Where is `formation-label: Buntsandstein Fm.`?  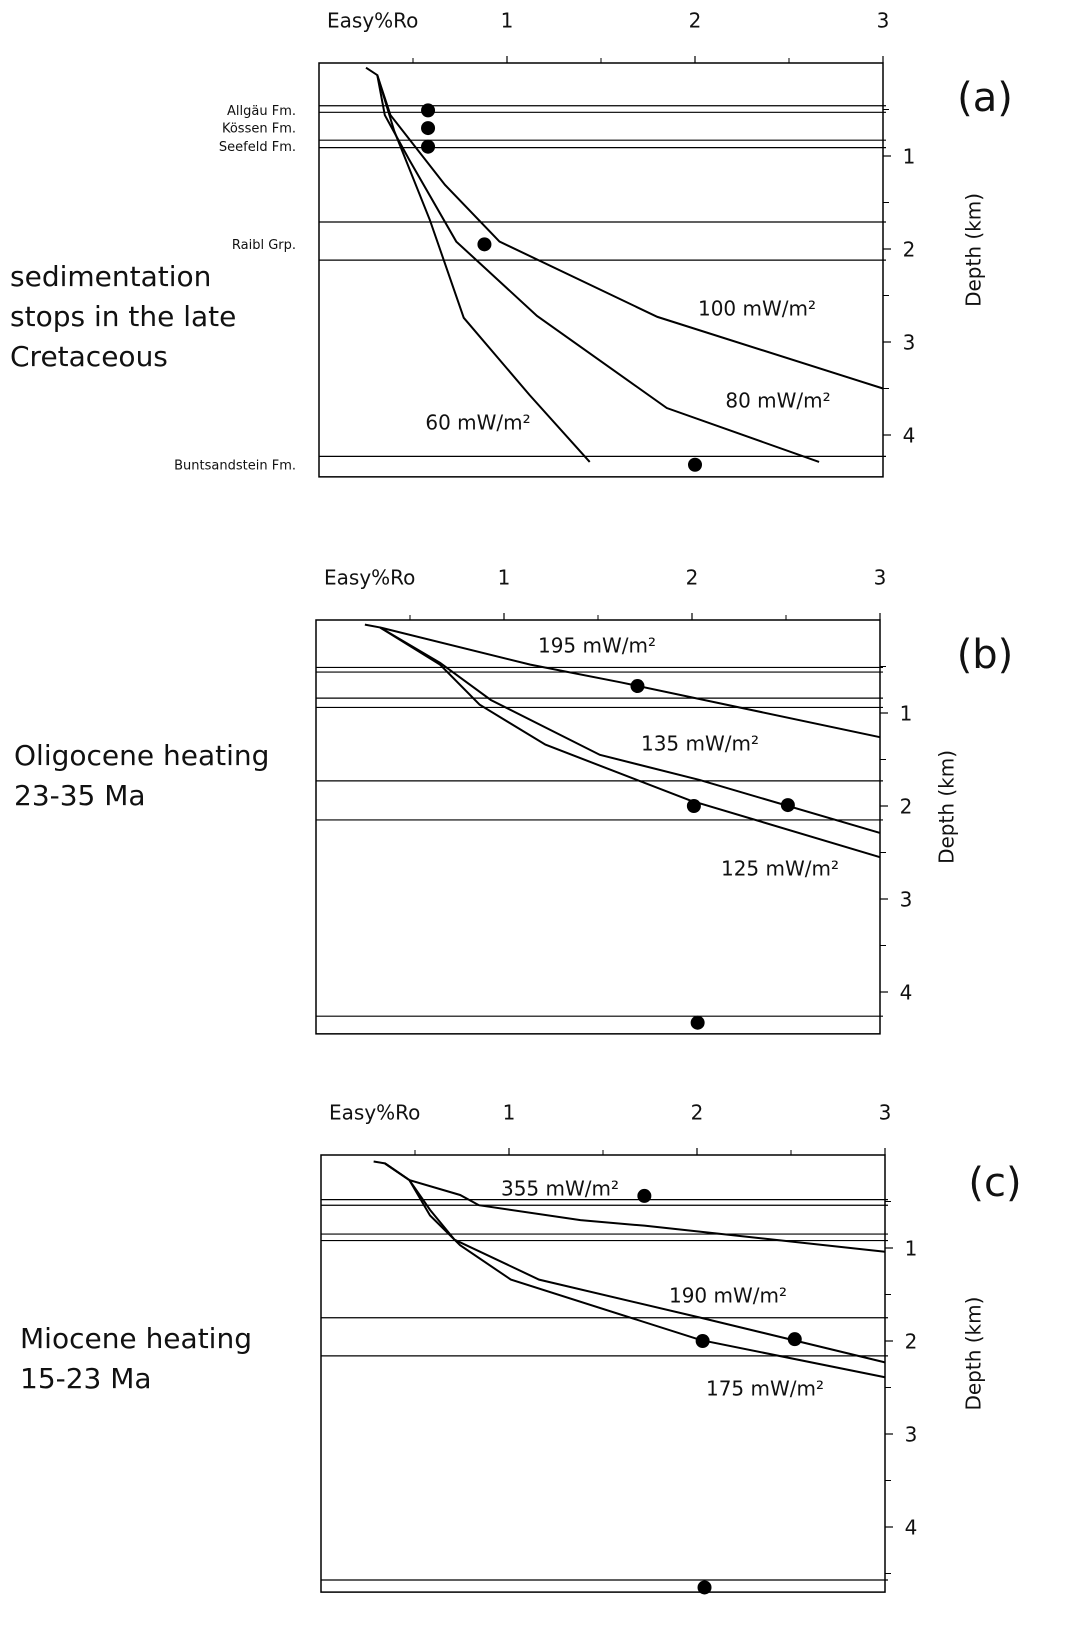
formation-label: Buntsandstein Fm. is located at coordinates (235, 465).